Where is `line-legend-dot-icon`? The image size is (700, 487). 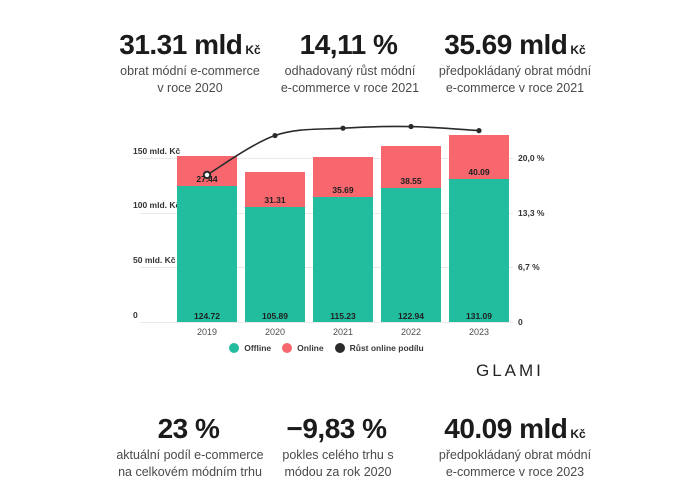
line-legend-dot-icon is located at coordinates (339, 348).